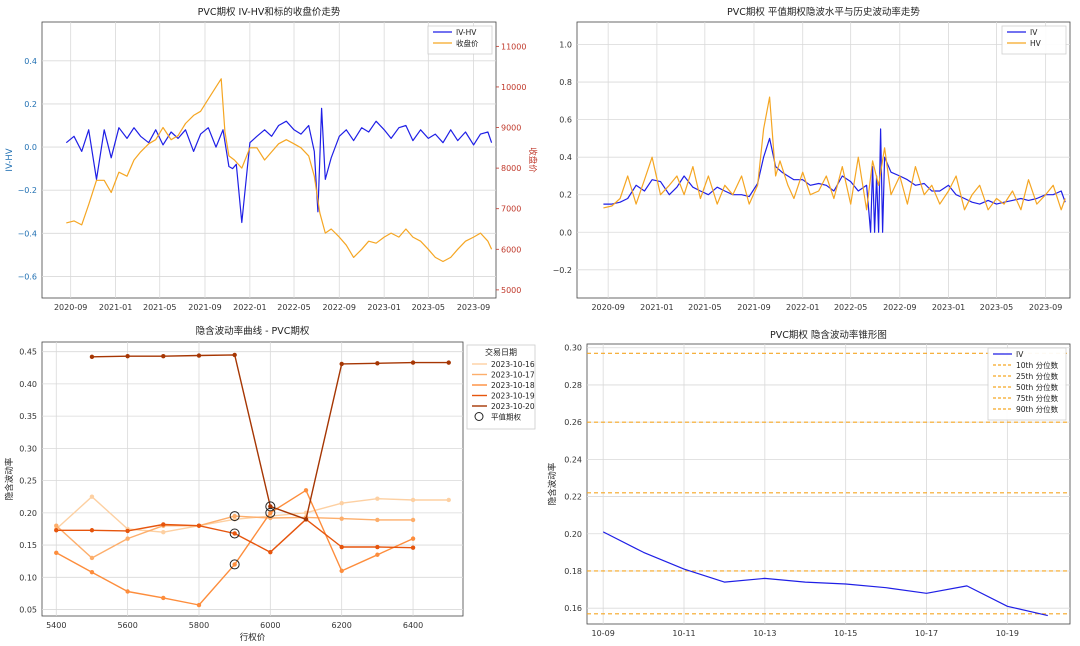 The height and width of the screenshot is (646, 1080). I want to click on p4-xtick-label: 10-19, so click(1007, 633).